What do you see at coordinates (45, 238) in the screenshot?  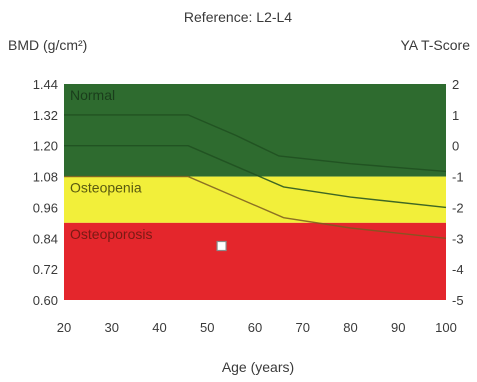 I see `y-tick-label: 0.84` at bounding box center [45, 238].